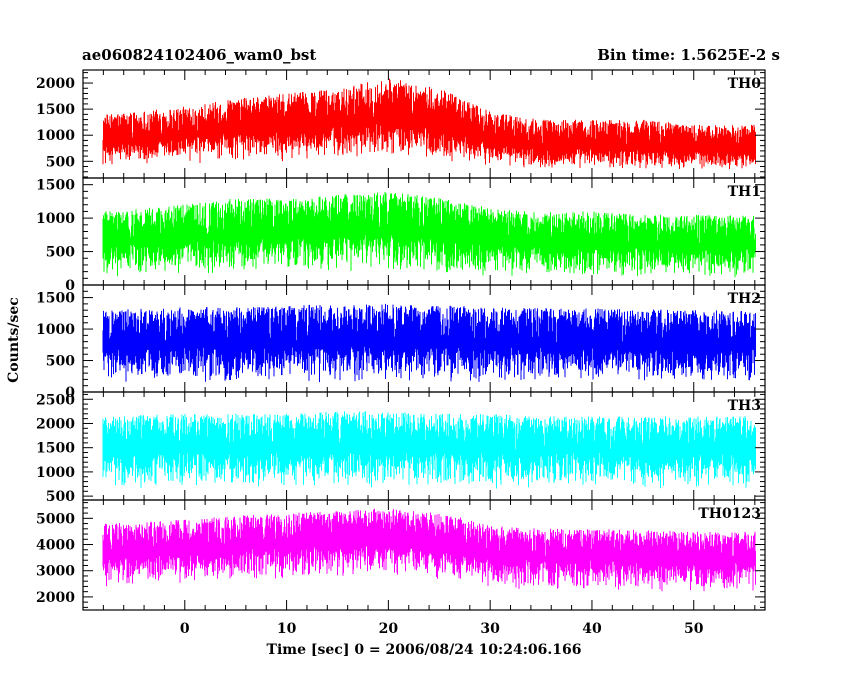 This screenshot has height=680, width=850. What do you see at coordinates (55, 572) in the screenshot?
I see `y-tick-label: 3000` at bounding box center [55, 572].